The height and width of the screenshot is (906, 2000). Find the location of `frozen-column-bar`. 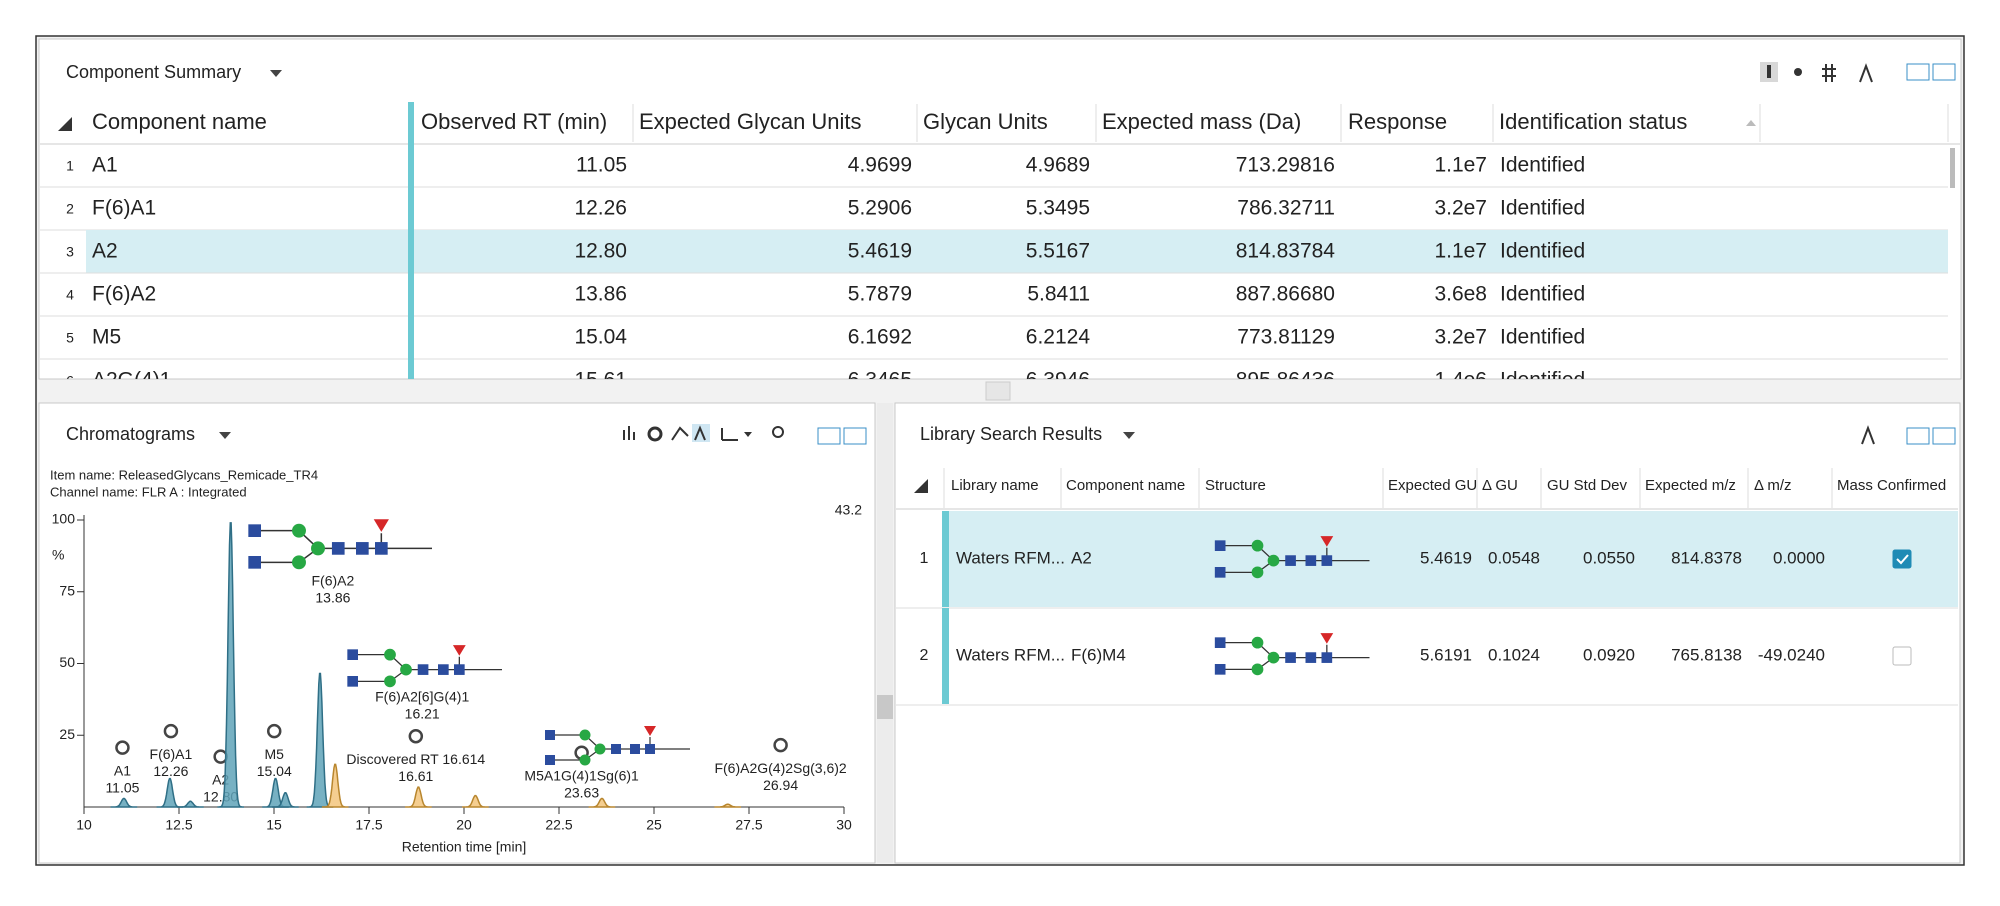

frozen-column-bar is located at coordinates (411, 240).